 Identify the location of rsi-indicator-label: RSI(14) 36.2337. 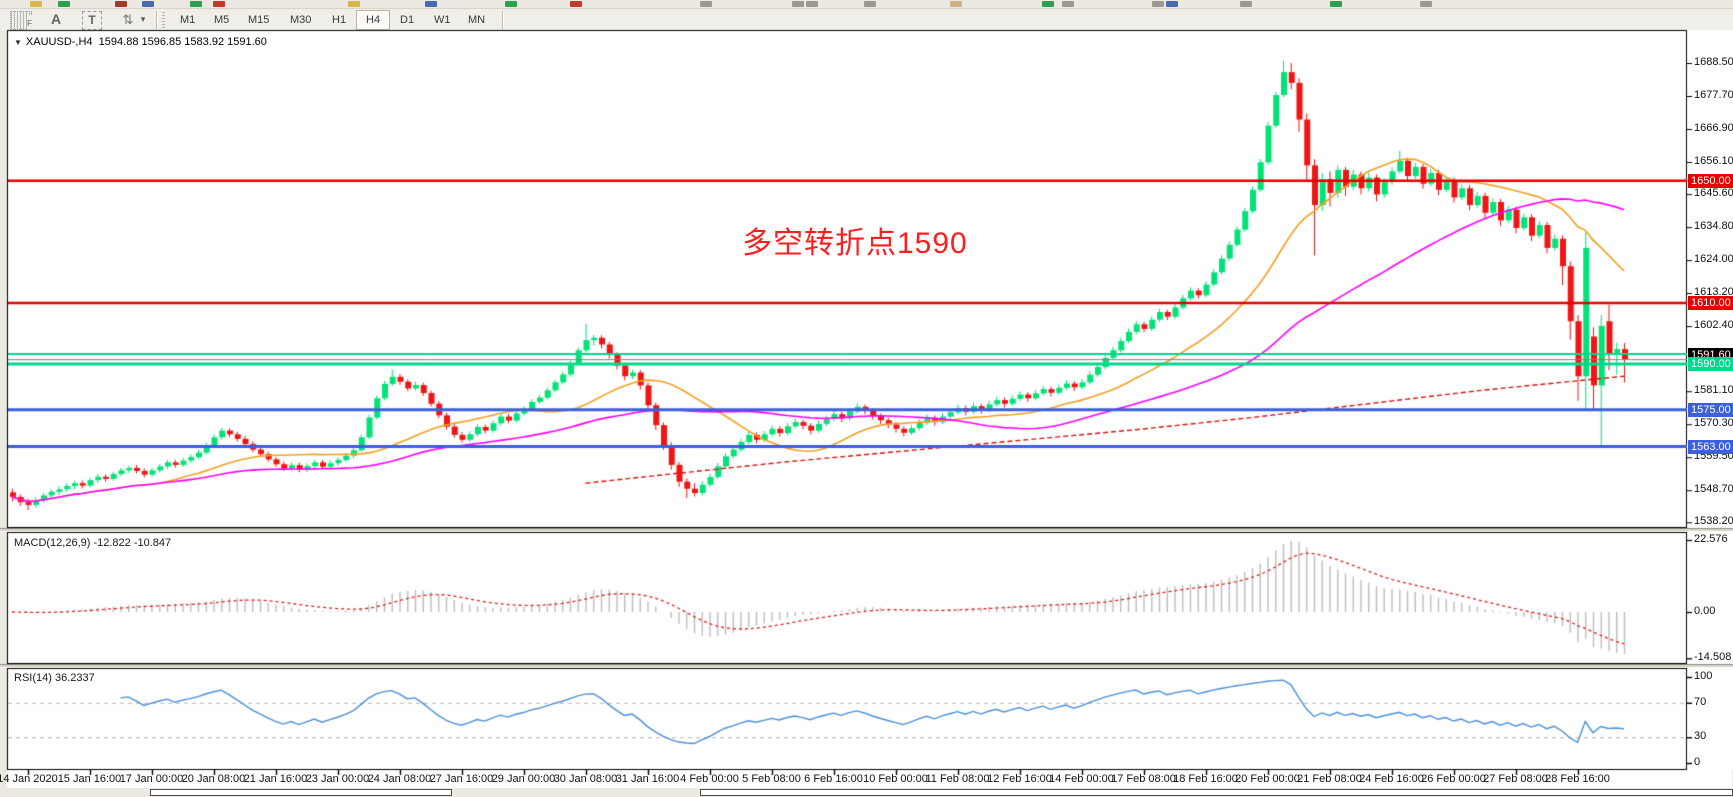
(54, 678).